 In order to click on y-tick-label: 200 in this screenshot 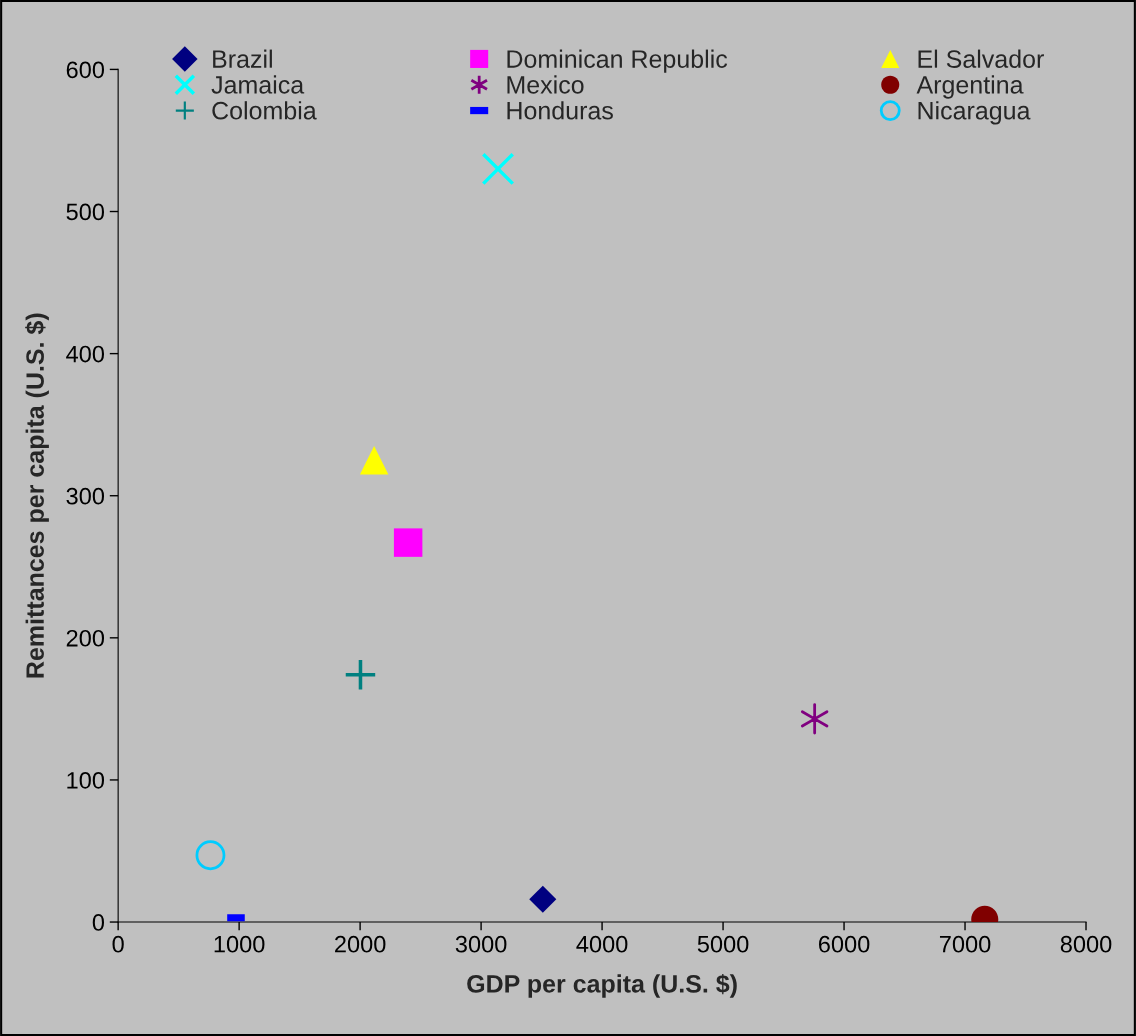, I will do `click(85, 638)`.